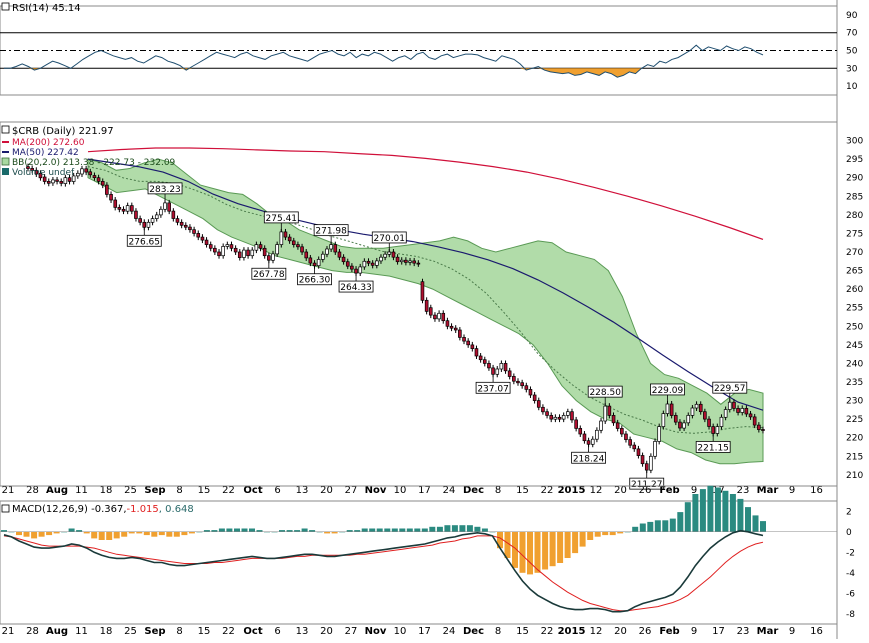  Describe the element at coordinates (854, 216) in the screenshot. I see `price-tick-label: 280` at that location.